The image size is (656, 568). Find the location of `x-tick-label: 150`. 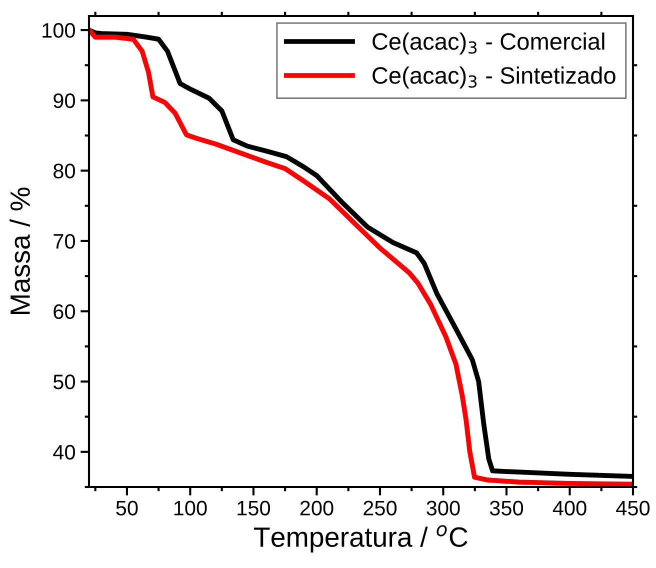

x-tick-label: 150 is located at coordinates (254, 508).